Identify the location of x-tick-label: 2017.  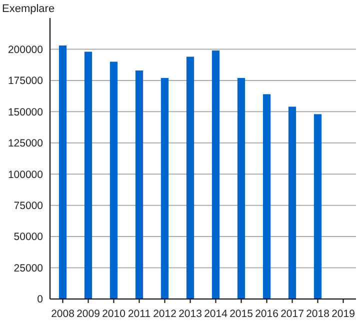
(292, 314).